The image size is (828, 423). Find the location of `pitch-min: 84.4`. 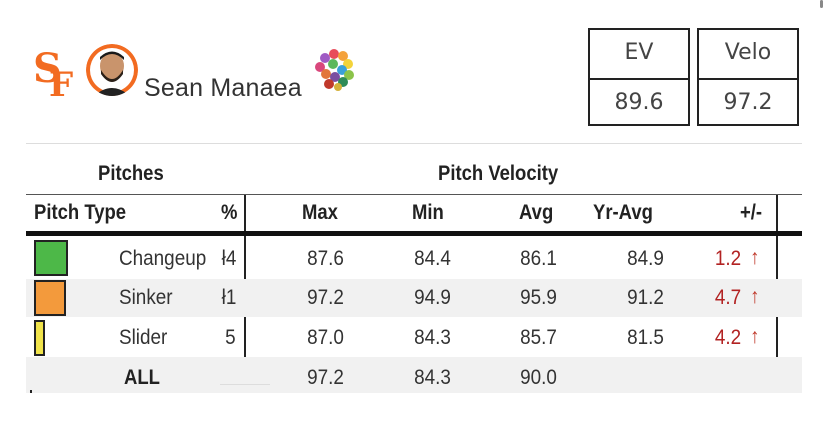

pitch-min: 84.4 is located at coordinates (432, 258).